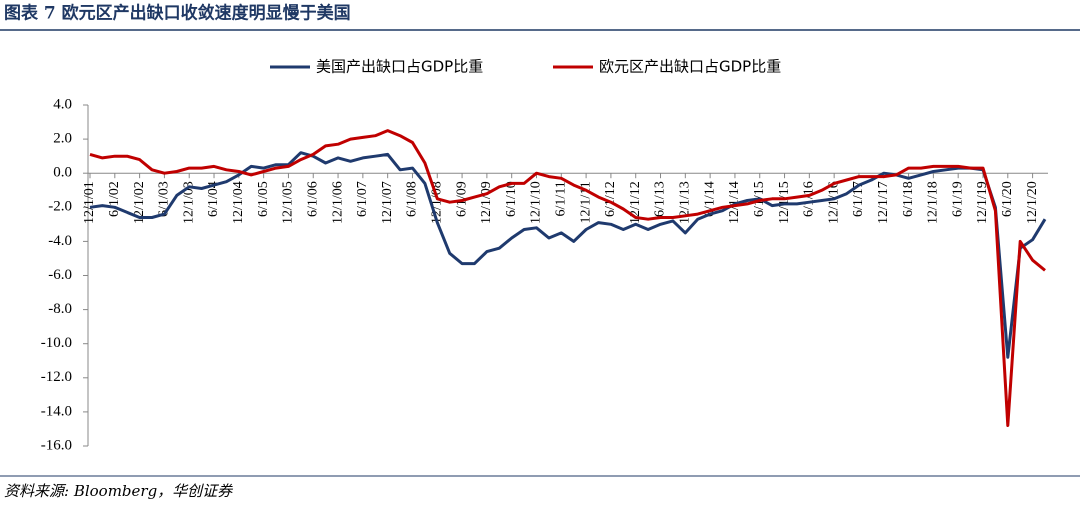 The height and width of the screenshot is (505, 1080). What do you see at coordinates (809, 199) in the screenshot?
I see `x-tick-label: 6/1/16` at bounding box center [809, 199].